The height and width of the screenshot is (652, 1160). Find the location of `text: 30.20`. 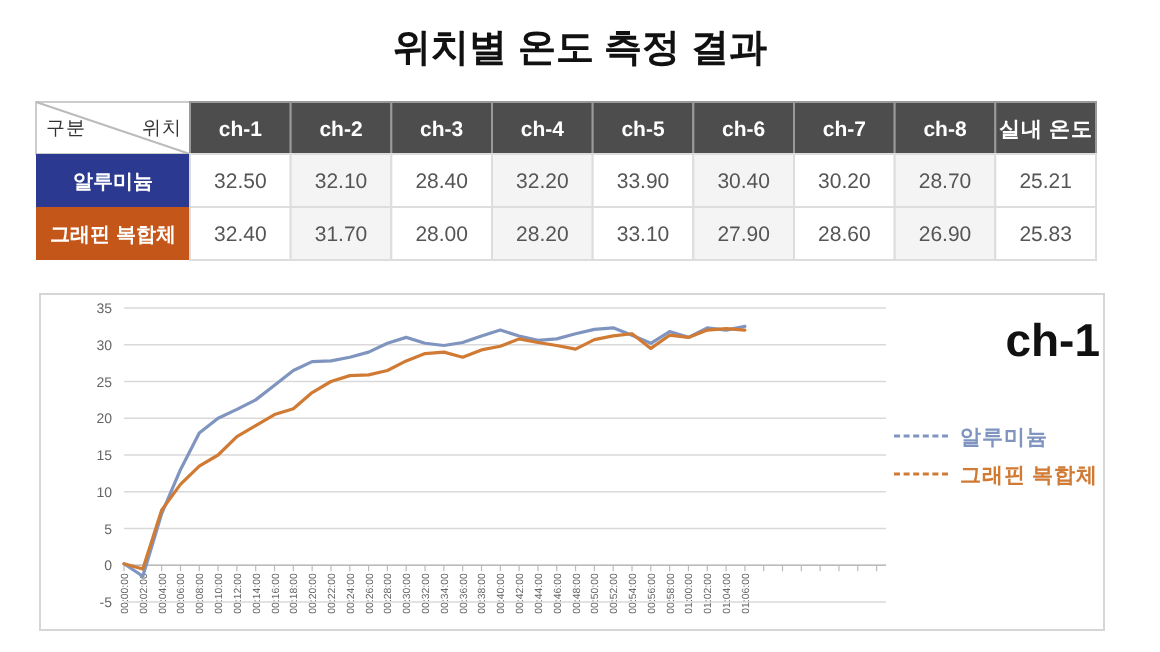

text: 30.20 is located at coordinates (844, 182).